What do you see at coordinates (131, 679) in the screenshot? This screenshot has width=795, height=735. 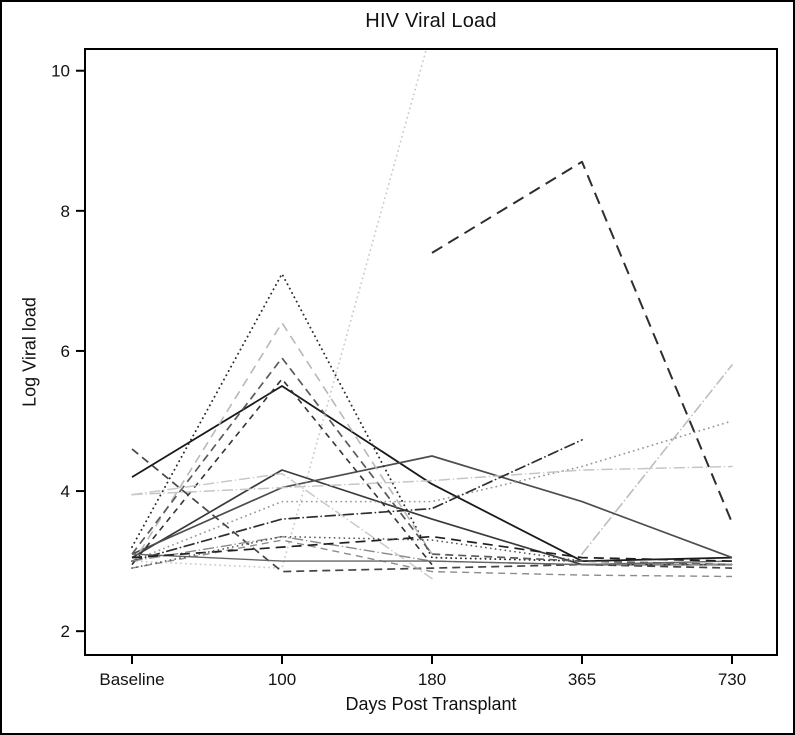 I see `x-tick-label-baseline: Baseline` at bounding box center [131, 679].